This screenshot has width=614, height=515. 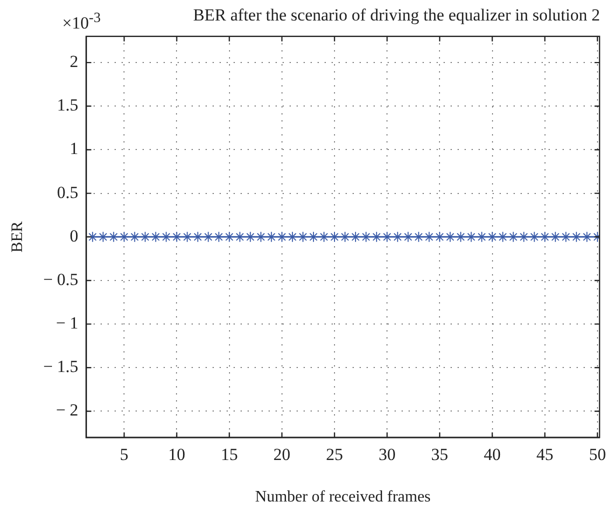 I want to click on y-tick-label: 1.5, so click(x=67, y=105).